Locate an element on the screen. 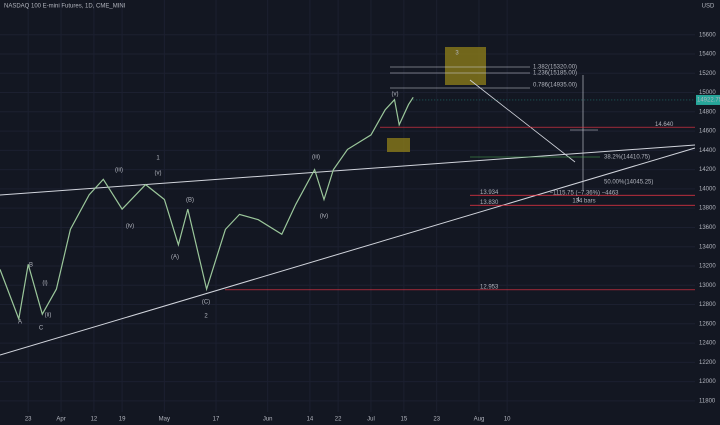 The width and height of the screenshot is (720, 425). wave-label: (A) is located at coordinates (175, 258).